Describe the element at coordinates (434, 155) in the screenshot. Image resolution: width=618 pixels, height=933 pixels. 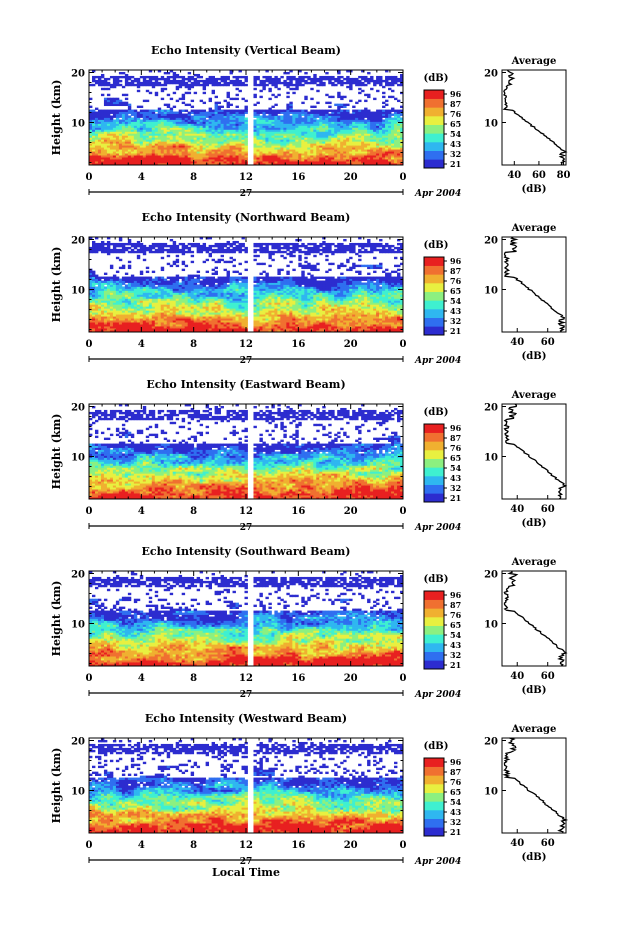
I see `colorbar-segment` at that location.